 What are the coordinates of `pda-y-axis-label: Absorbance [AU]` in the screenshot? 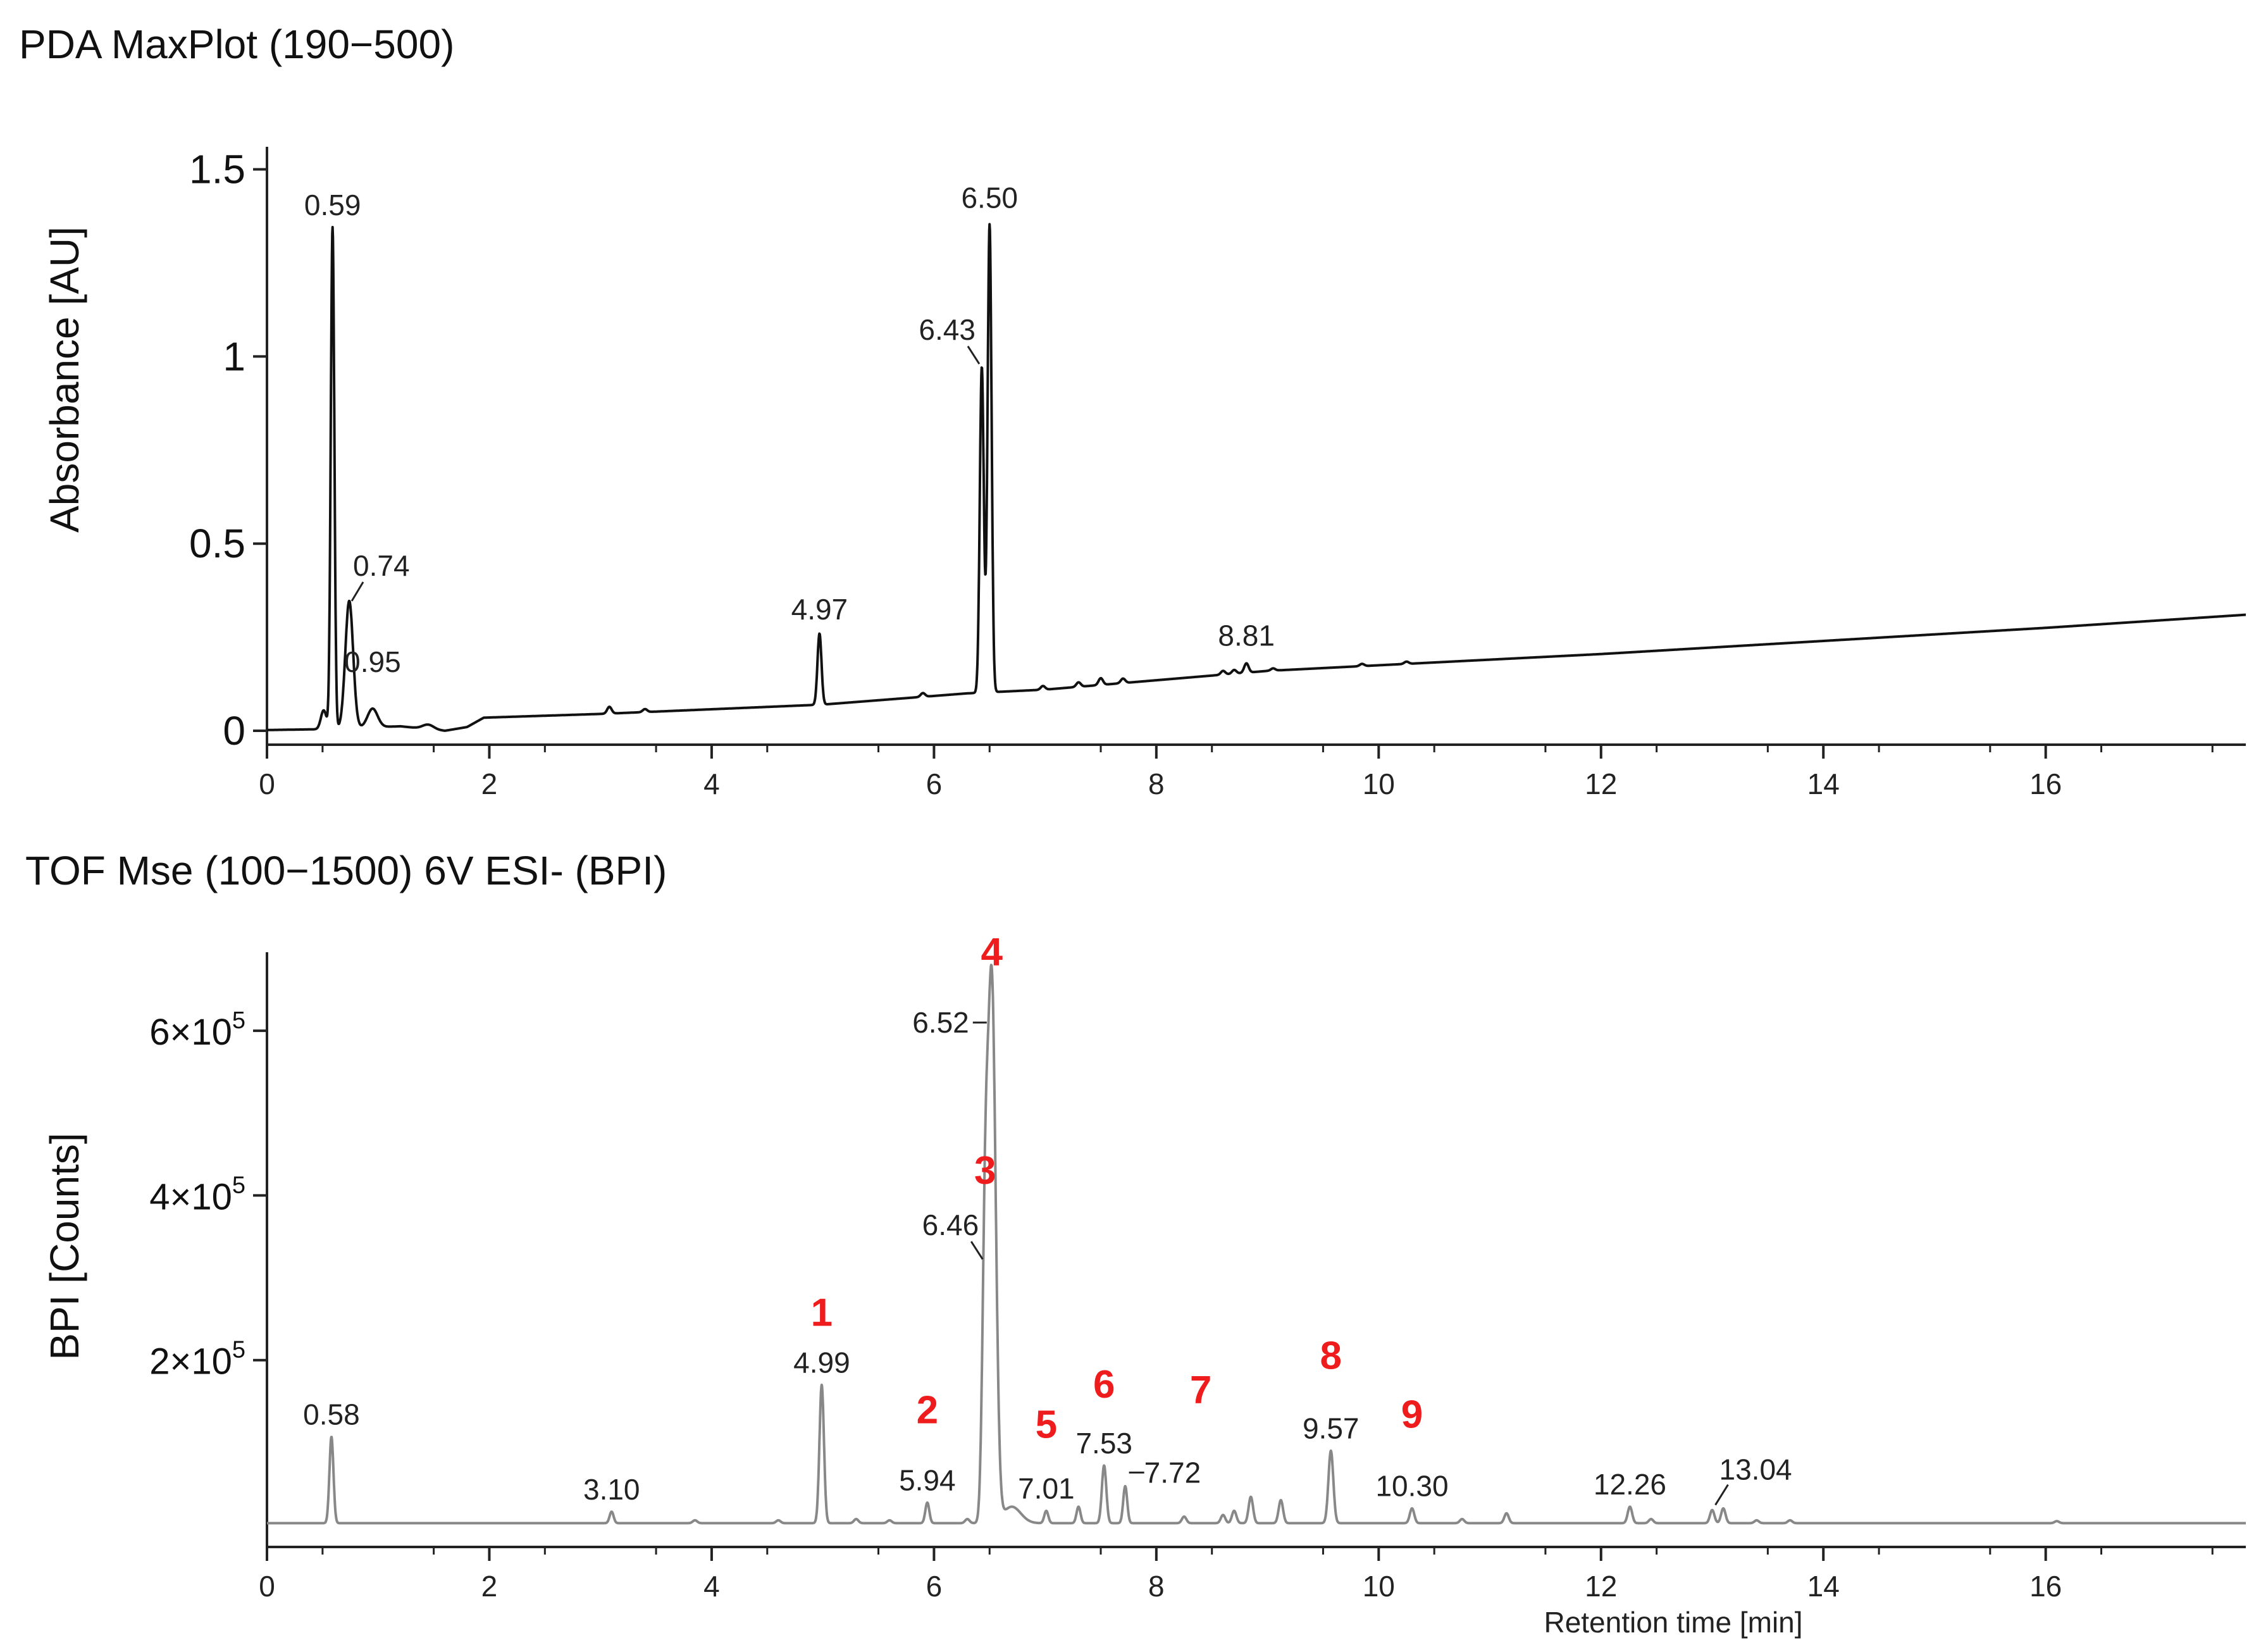 It's located at (64, 380).